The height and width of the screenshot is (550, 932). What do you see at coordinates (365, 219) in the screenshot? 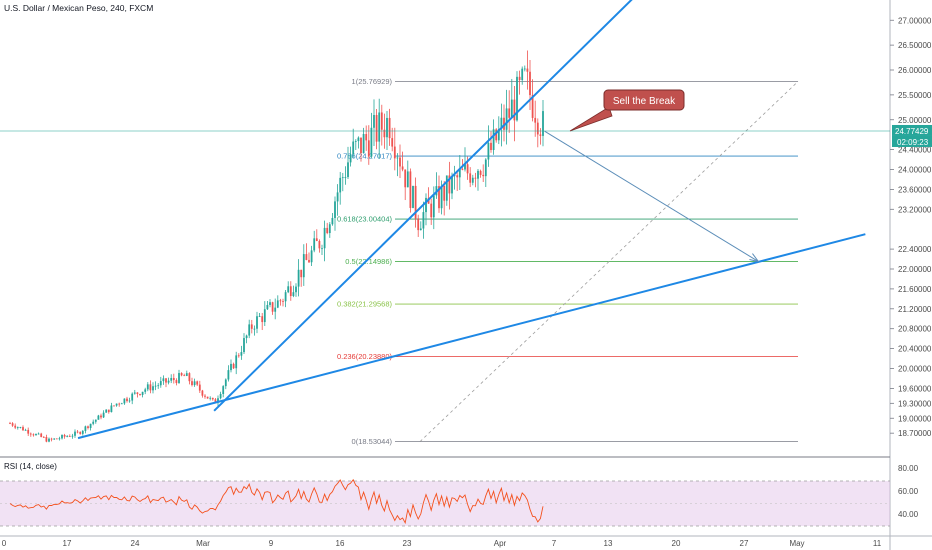
I see `fib-level-label: 0.618(23.00404)` at bounding box center [365, 219].